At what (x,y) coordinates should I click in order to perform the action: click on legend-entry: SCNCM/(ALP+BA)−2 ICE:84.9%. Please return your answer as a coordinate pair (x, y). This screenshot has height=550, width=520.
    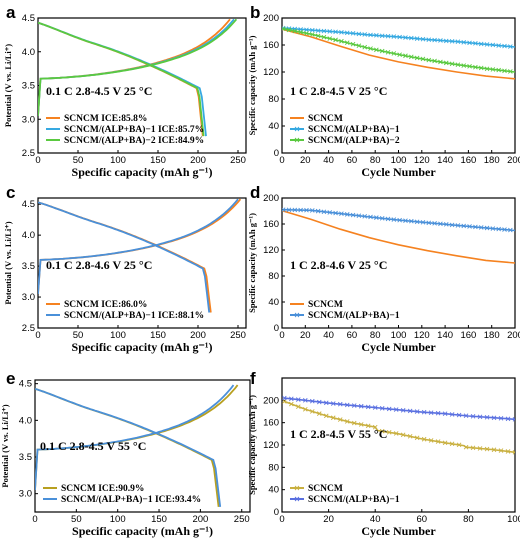
    Looking at the image, I should click on (134, 140).